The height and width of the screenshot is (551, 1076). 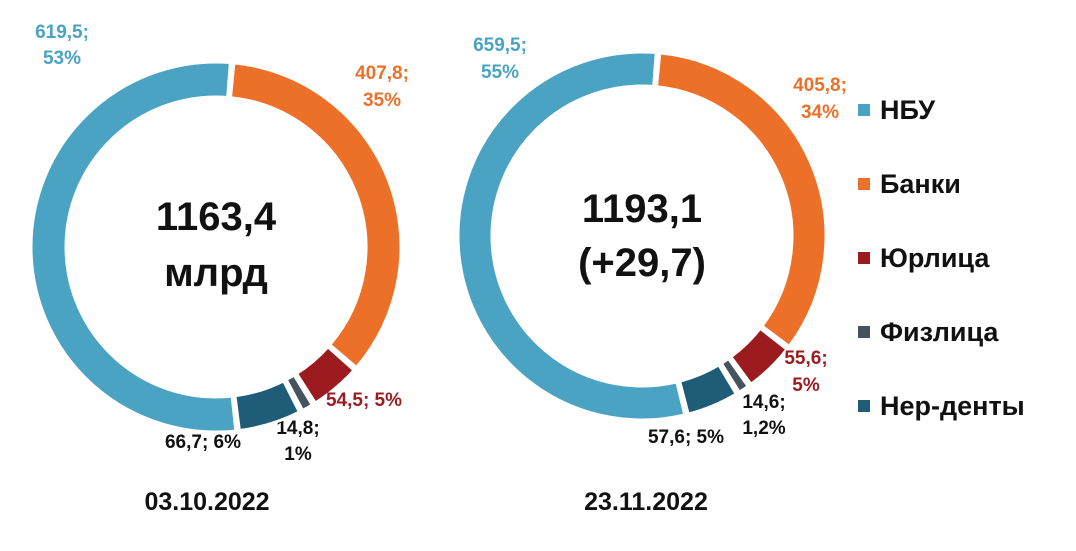 I want to click on slice-label-nbu: 659,5;, so click(x=500, y=45).